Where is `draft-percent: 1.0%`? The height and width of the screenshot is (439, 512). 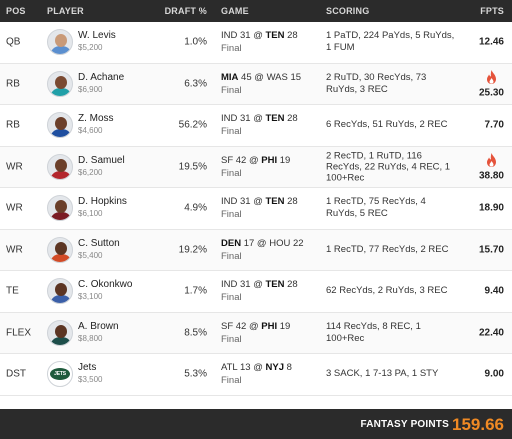 draft-percent: 1.0% is located at coordinates (195, 42).